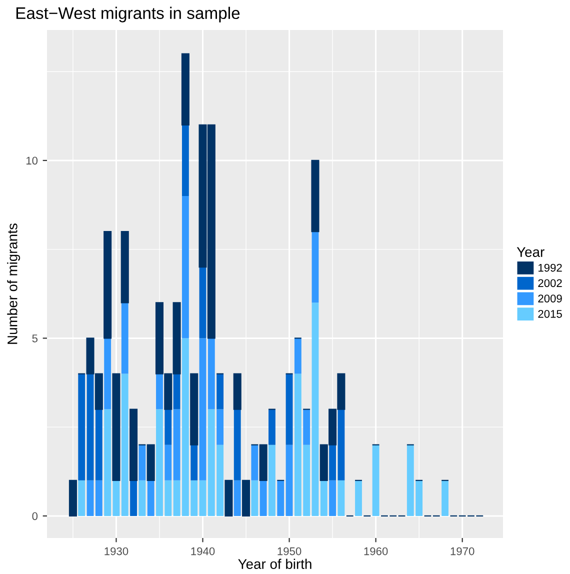 This screenshot has width=570, height=574. I want to click on legend-label: 2002, so click(550, 283).